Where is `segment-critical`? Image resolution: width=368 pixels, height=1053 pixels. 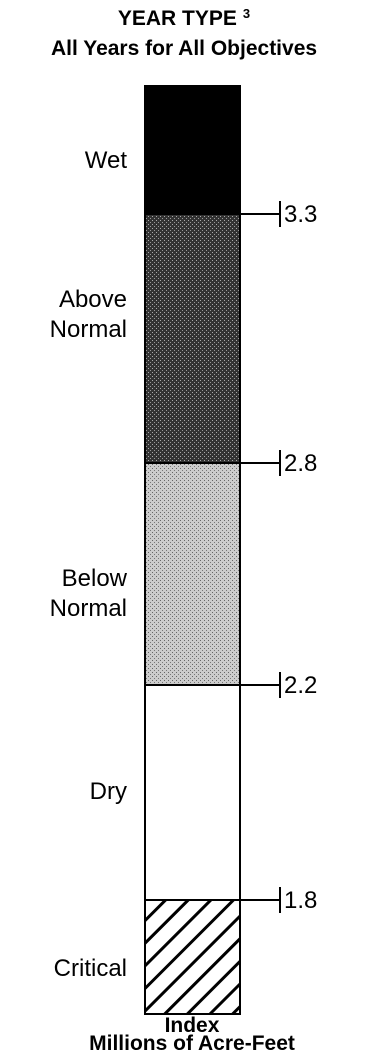
segment-critical is located at coordinates (192, 957).